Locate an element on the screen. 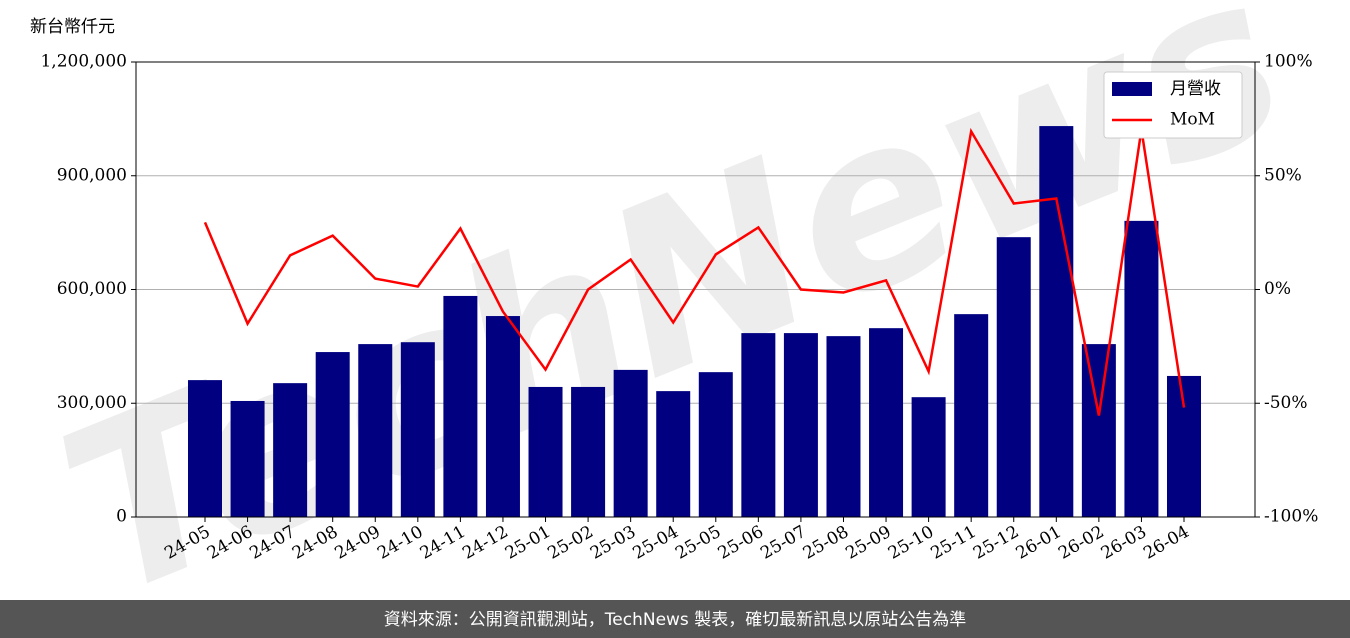  x-tick-label: 25-11 is located at coordinates (953, 543).